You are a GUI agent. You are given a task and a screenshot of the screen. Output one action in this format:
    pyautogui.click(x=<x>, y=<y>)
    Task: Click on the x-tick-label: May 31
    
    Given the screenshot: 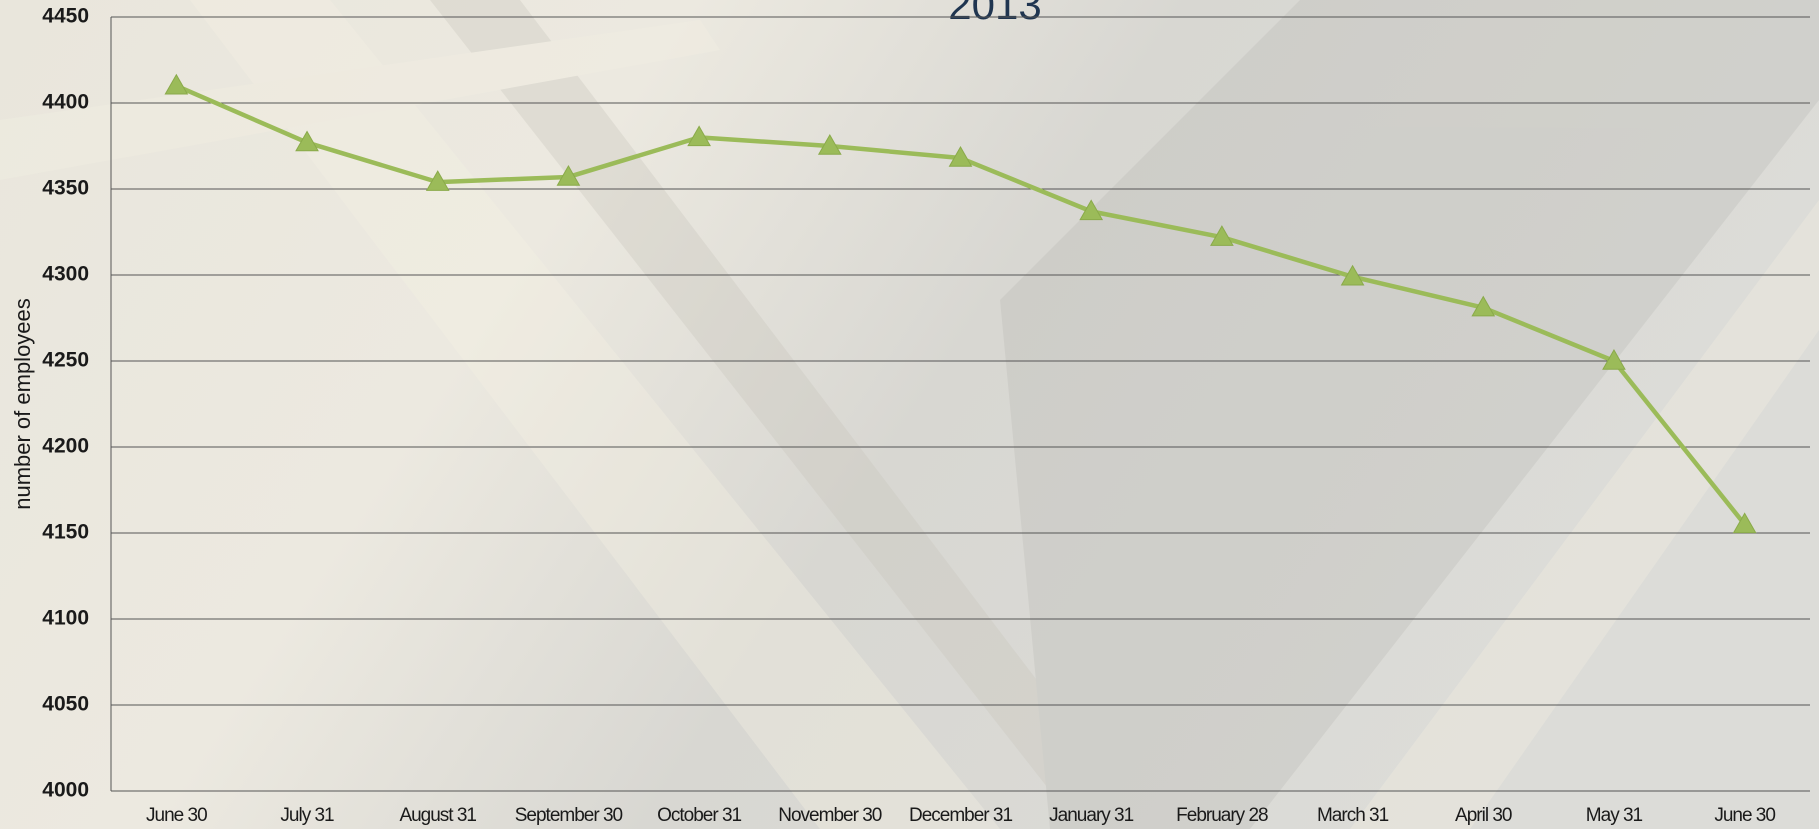 What is the action you would take?
    pyautogui.click(x=1614, y=815)
    